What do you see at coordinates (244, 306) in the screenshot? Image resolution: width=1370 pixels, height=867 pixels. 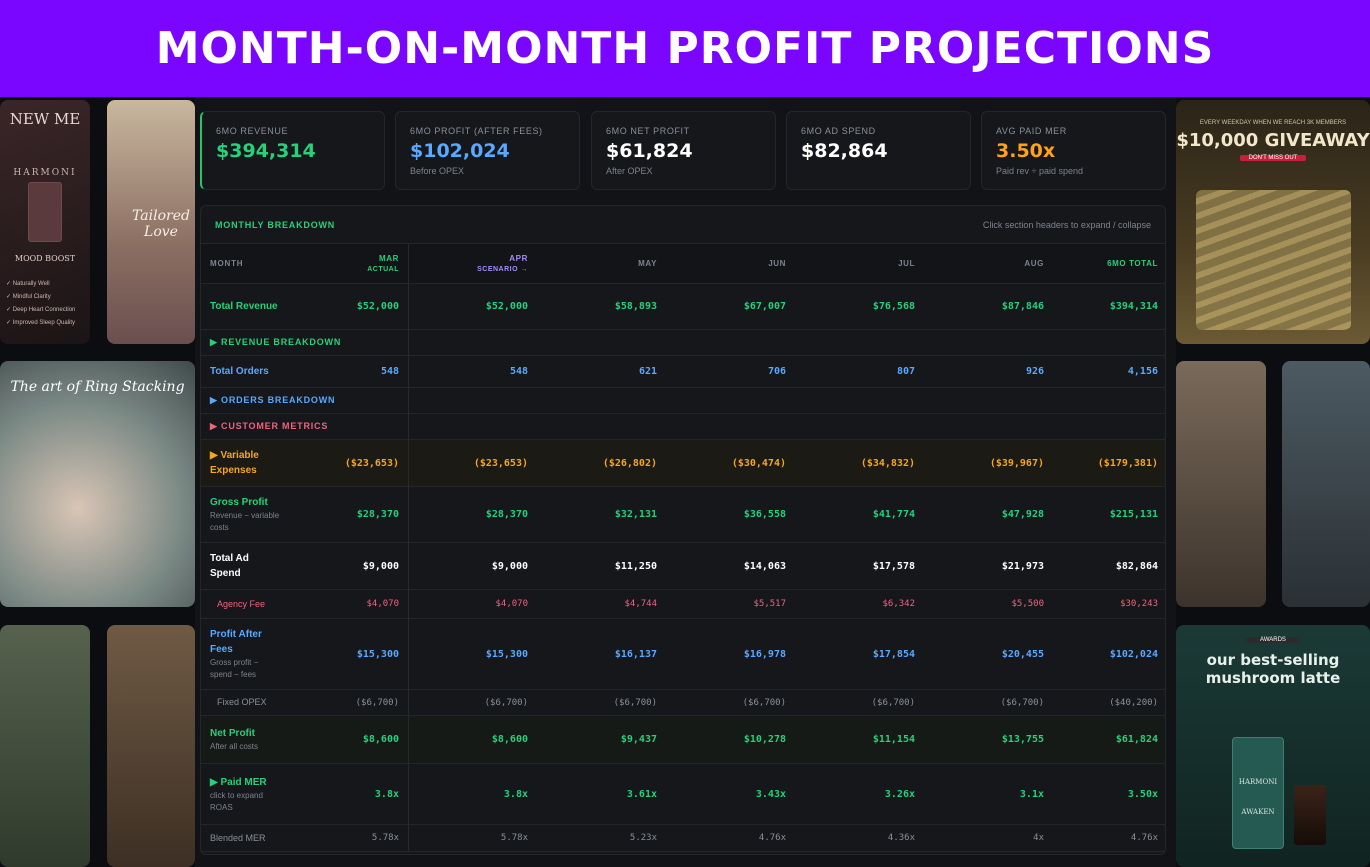 I see `row-label-text: Total Revenue` at bounding box center [244, 306].